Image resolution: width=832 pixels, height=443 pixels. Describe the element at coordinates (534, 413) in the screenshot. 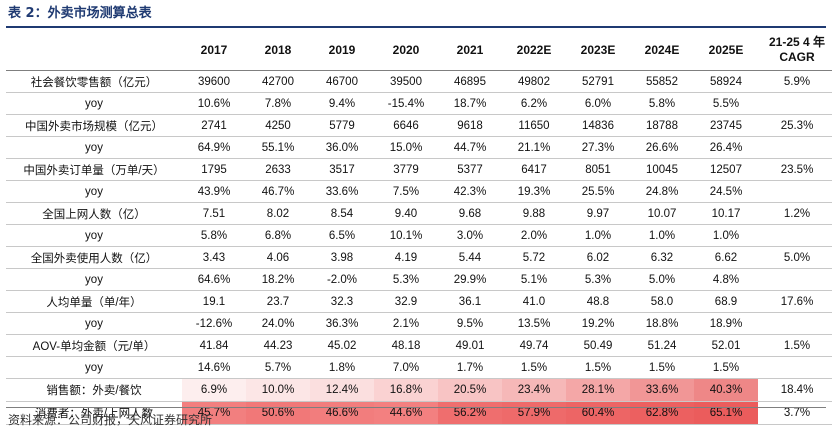

I see `heat-cell: 57.9%` at that location.